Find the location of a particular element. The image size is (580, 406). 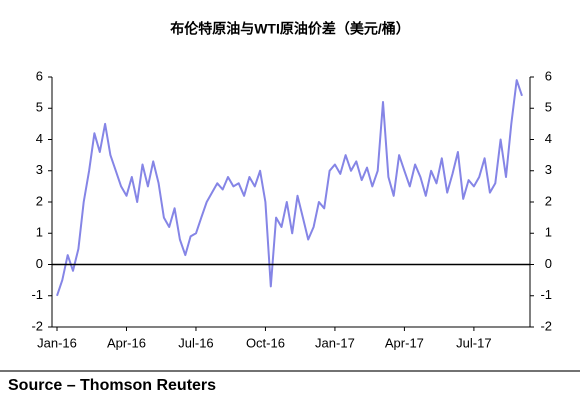

y2-tick-label: 5 is located at coordinates (548, 107).